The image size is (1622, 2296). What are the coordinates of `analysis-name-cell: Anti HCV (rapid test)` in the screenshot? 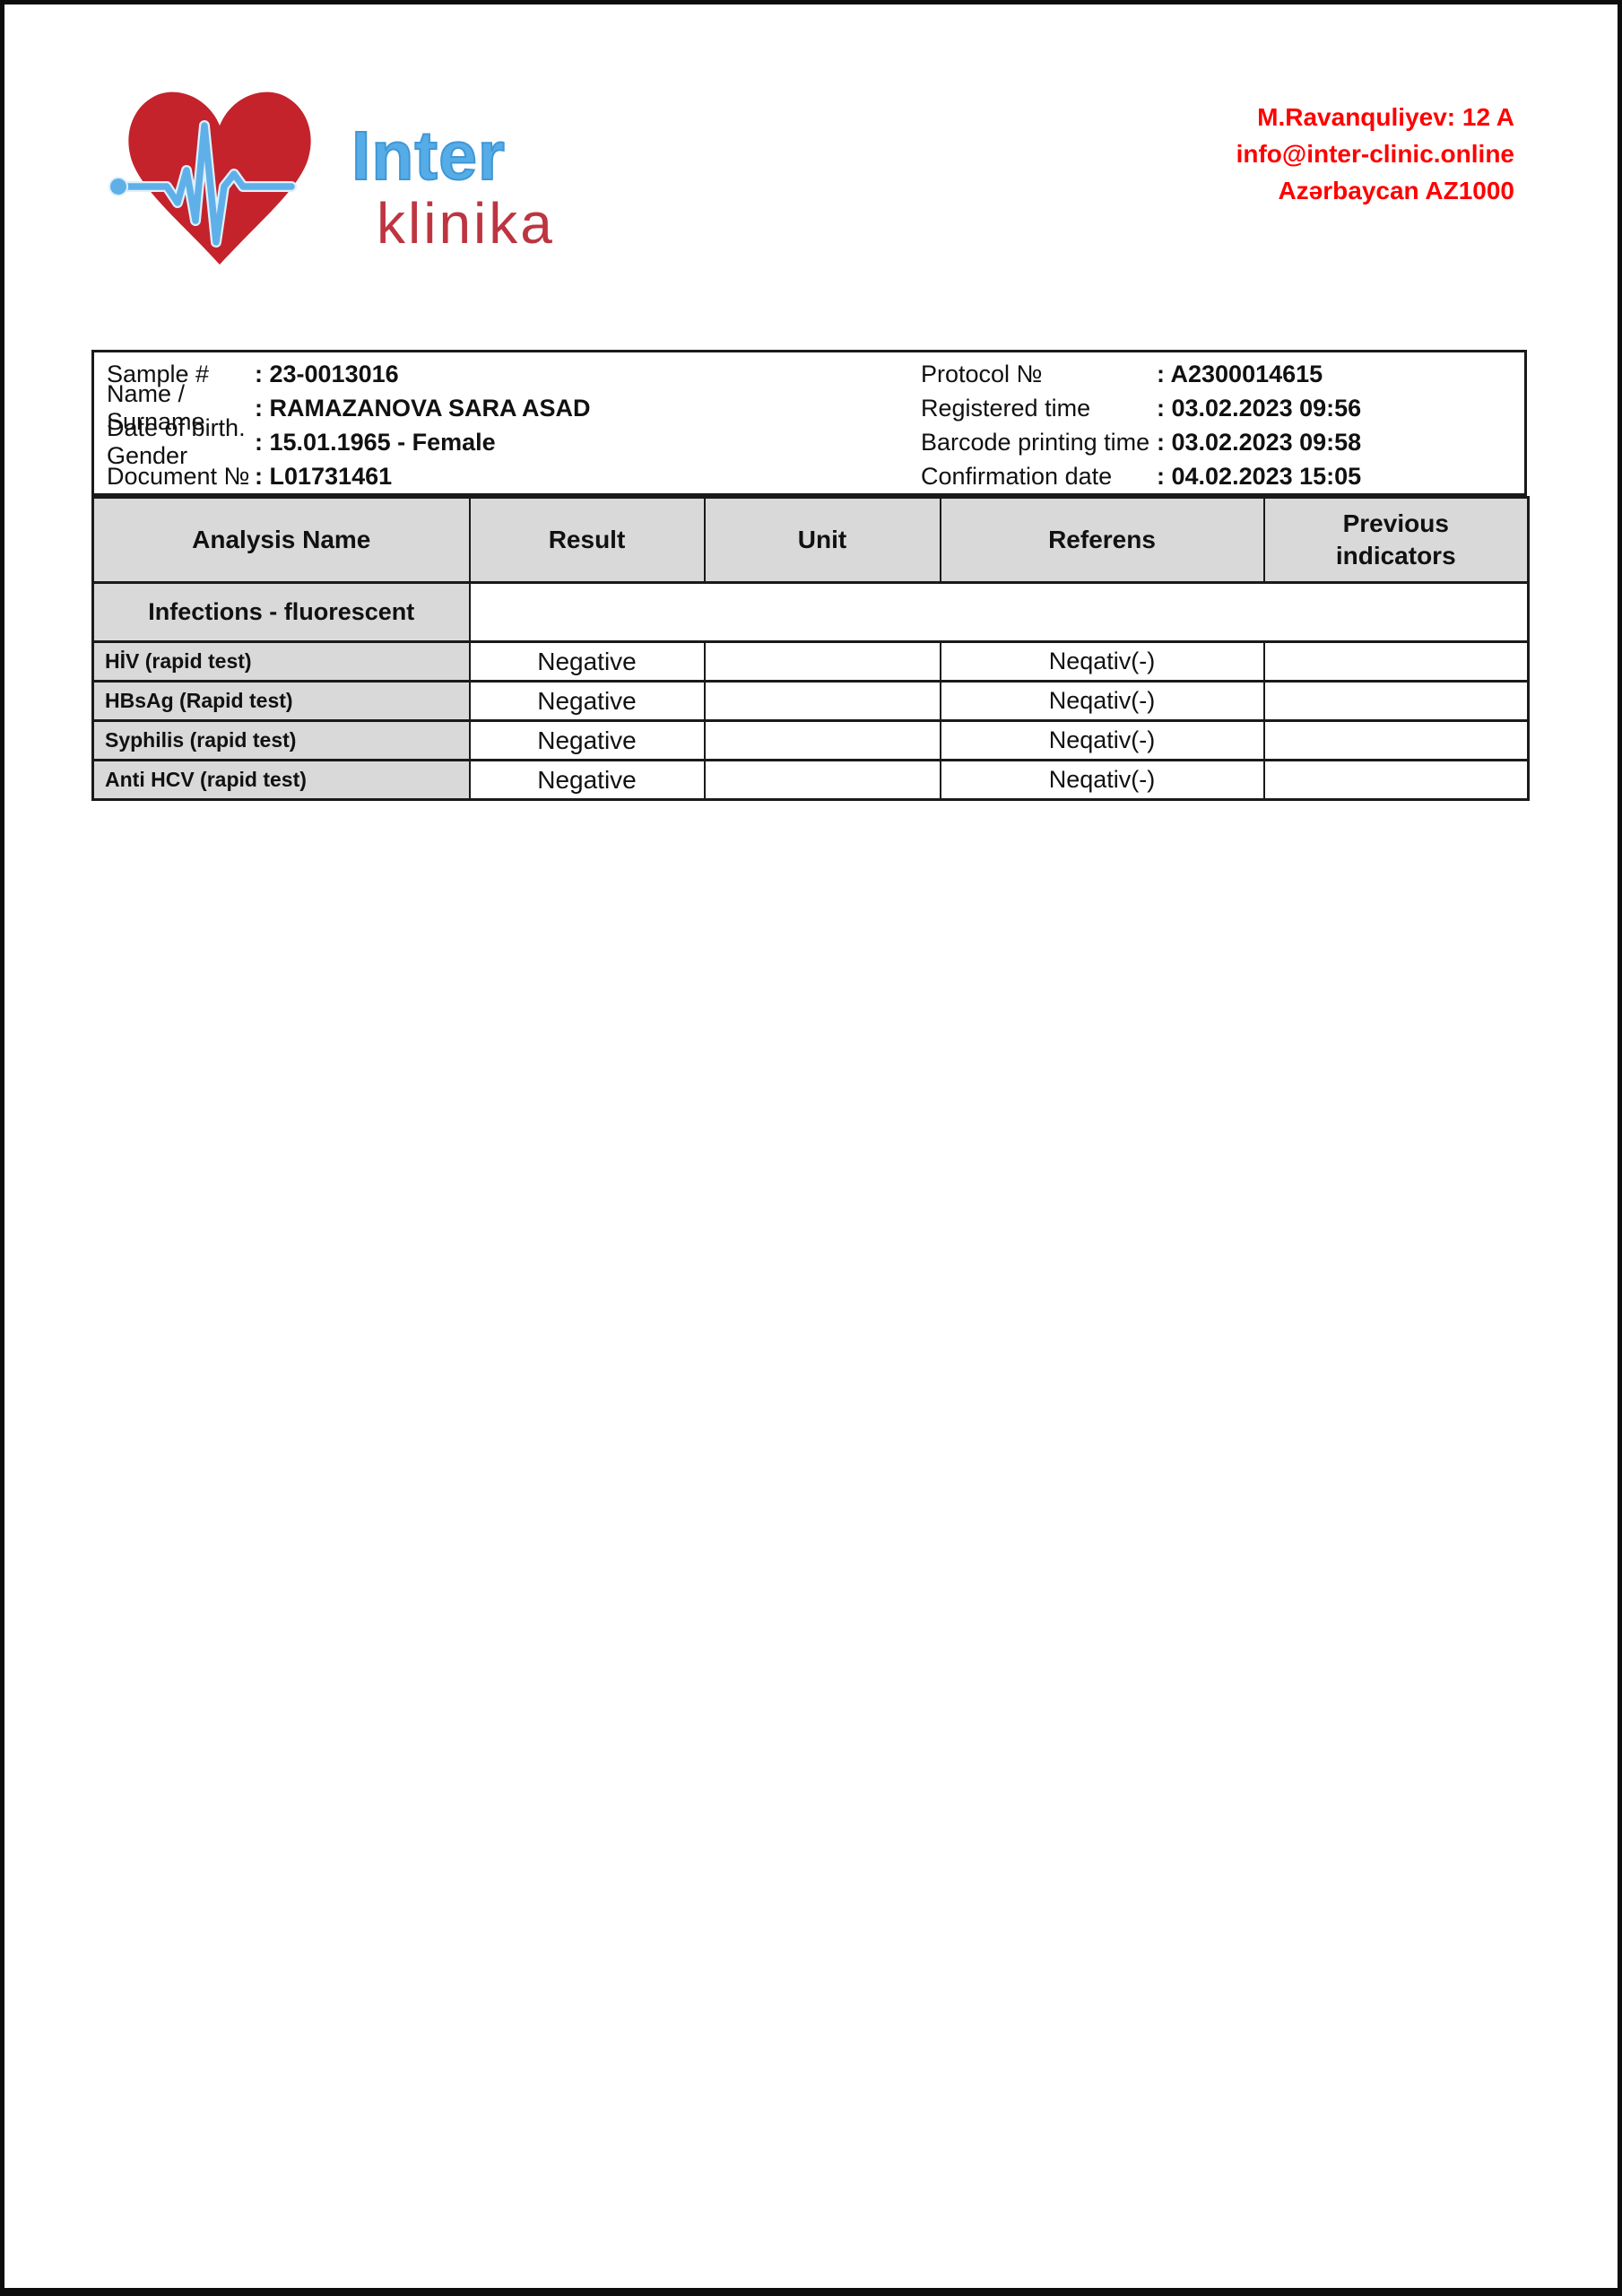 It's located at (281, 780).